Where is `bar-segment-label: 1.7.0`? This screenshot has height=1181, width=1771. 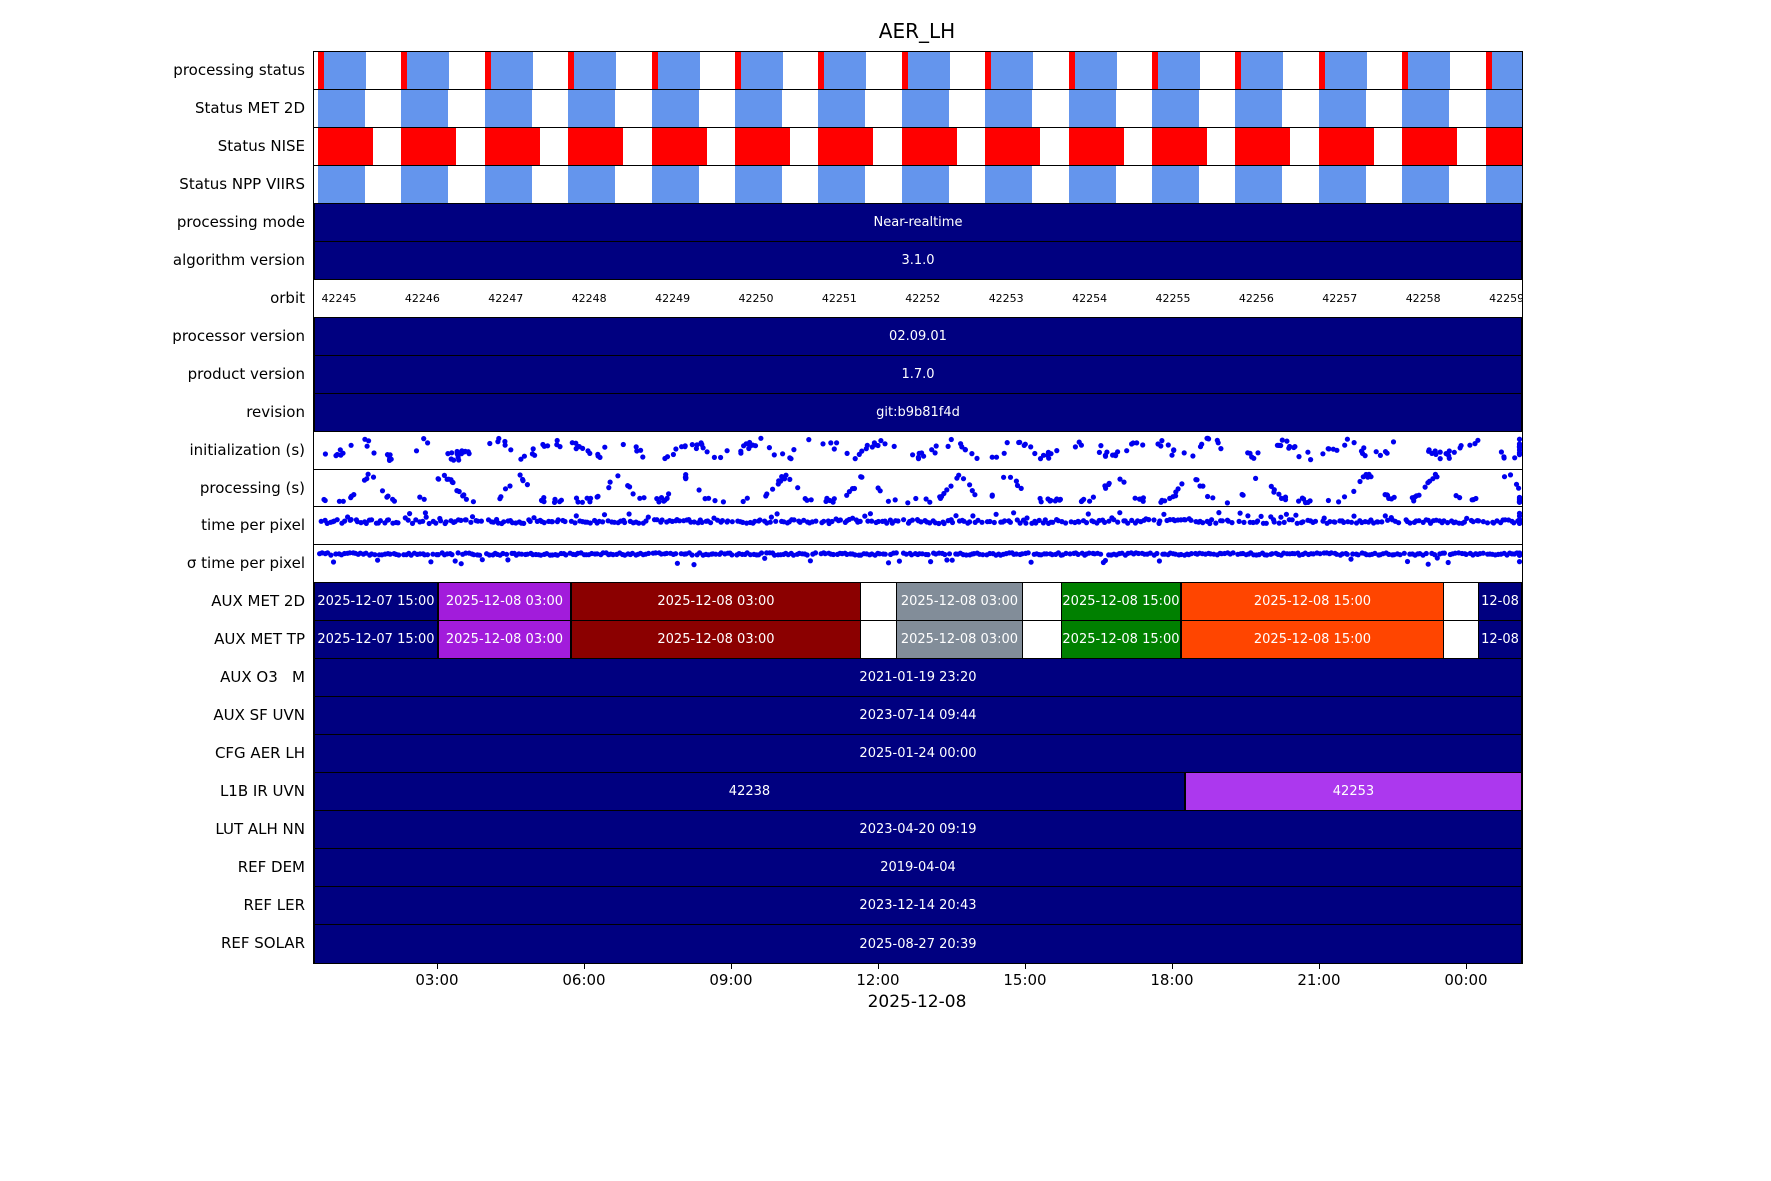 bar-segment-label: 1.7.0 is located at coordinates (918, 374).